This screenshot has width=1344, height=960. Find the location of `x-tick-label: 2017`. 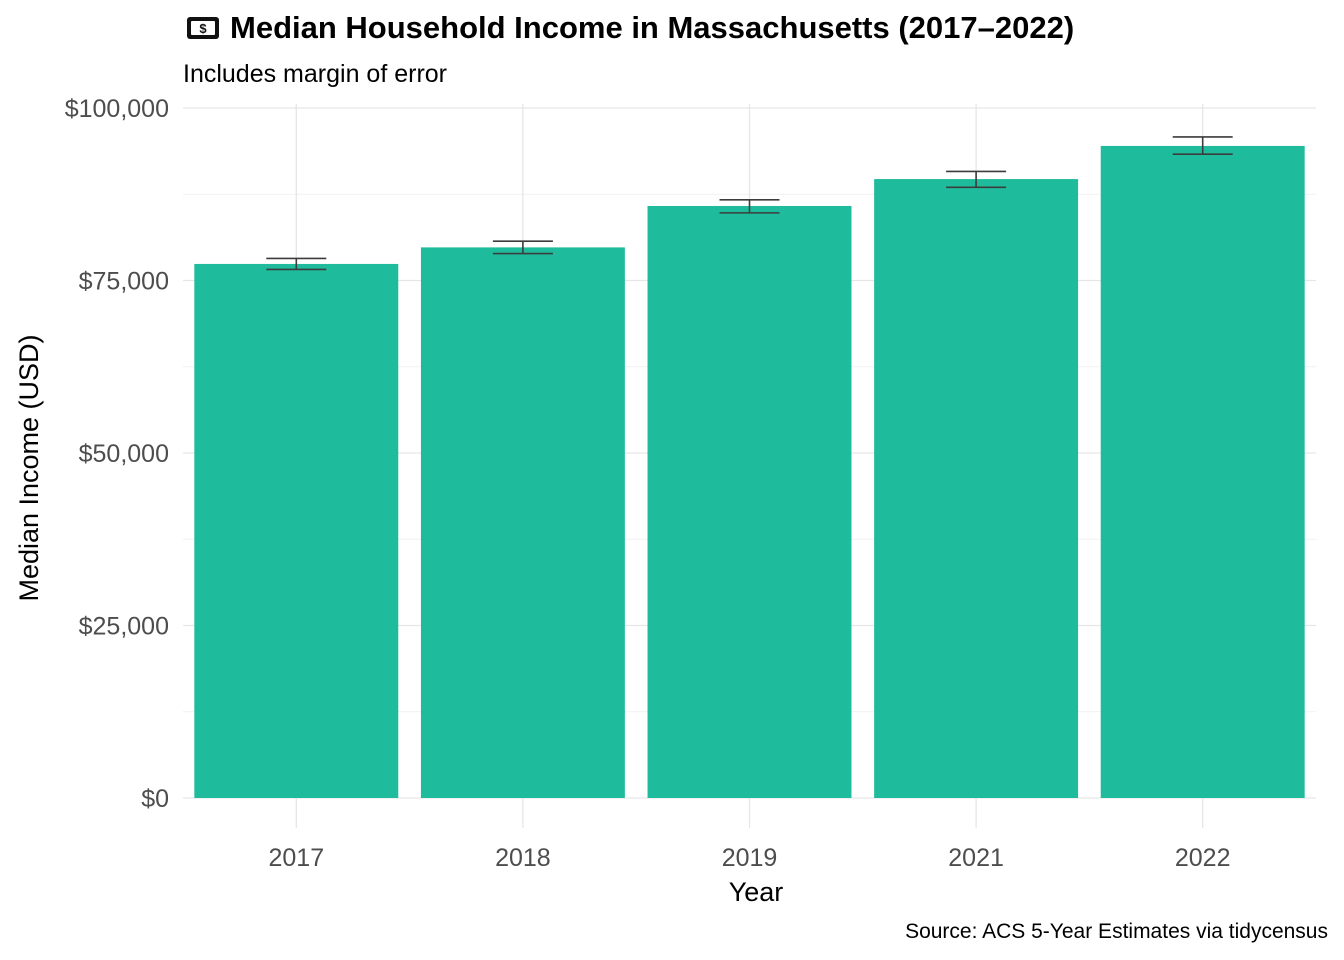

x-tick-label: 2017 is located at coordinates (296, 858).